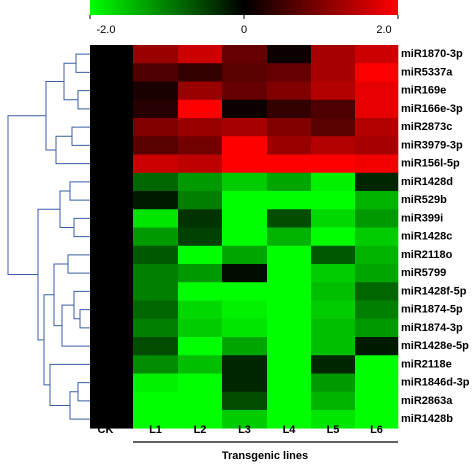 The height and width of the screenshot is (468, 474). Describe the element at coordinates (432, 310) in the screenshot. I see `row-label: miR1874-5p` at that location.